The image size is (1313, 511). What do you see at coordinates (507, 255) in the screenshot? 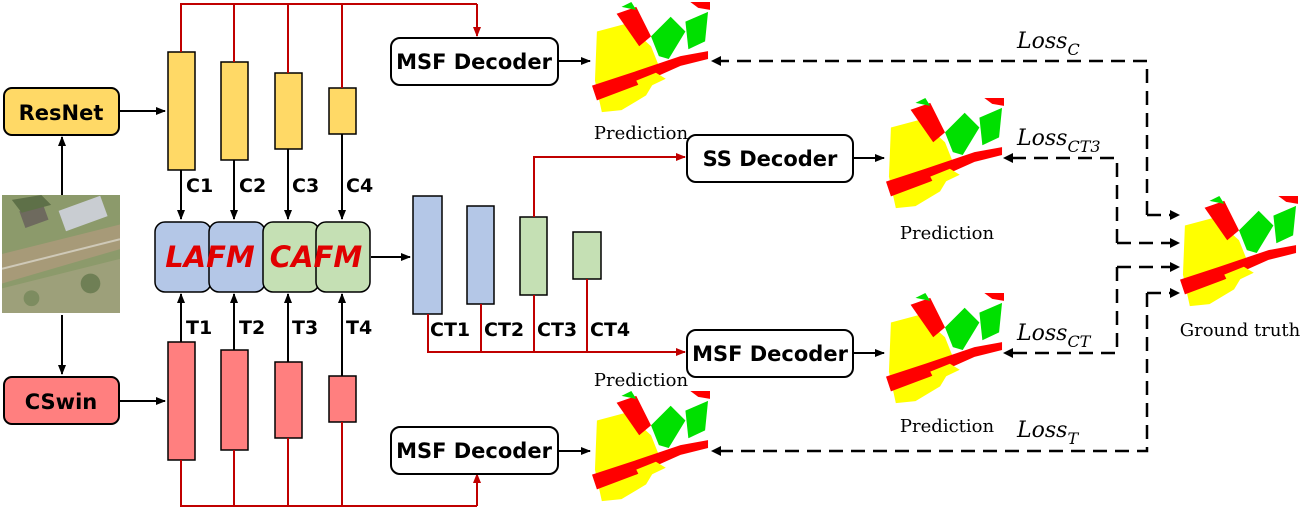
I see `ct-features` at bounding box center [507, 255].